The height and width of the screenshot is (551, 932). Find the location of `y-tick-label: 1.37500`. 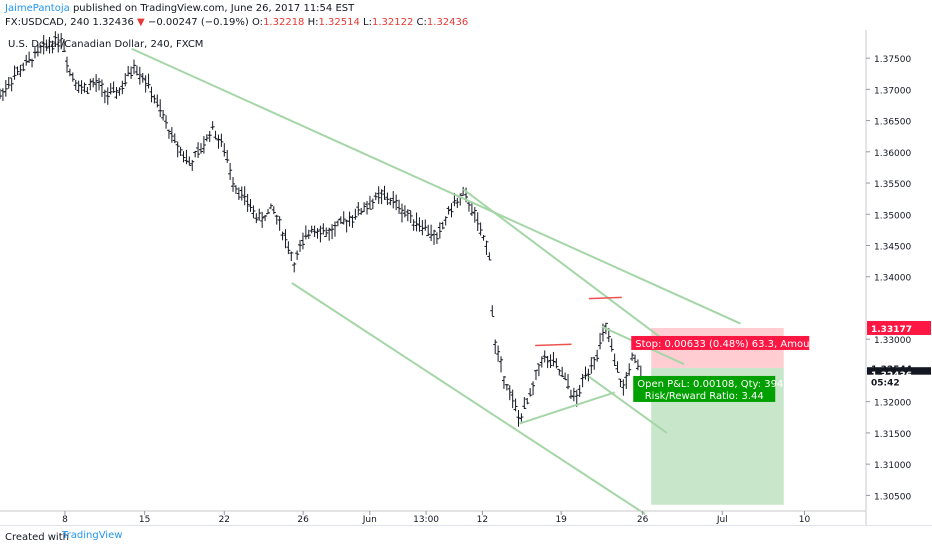

y-tick-label: 1.37500 is located at coordinates (892, 60).